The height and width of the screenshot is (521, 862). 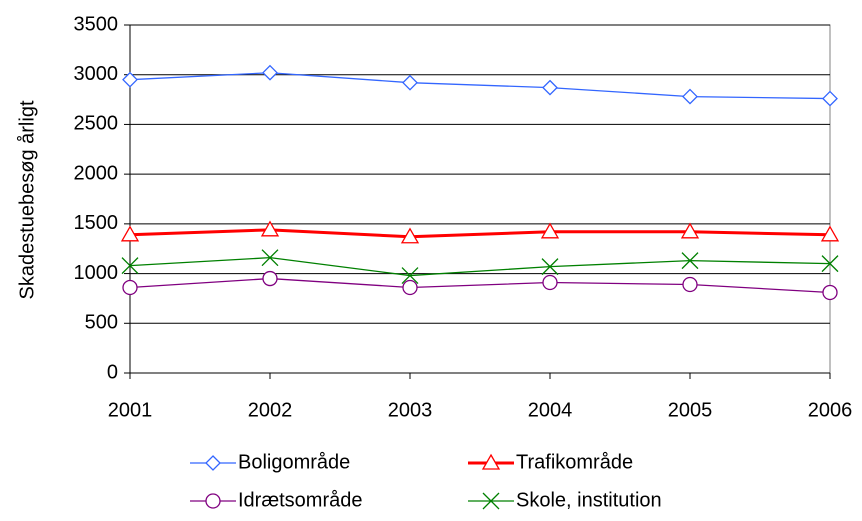 What do you see at coordinates (550, 410) in the screenshot?
I see `x-tick-label: 2004` at bounding box center [550, 410].